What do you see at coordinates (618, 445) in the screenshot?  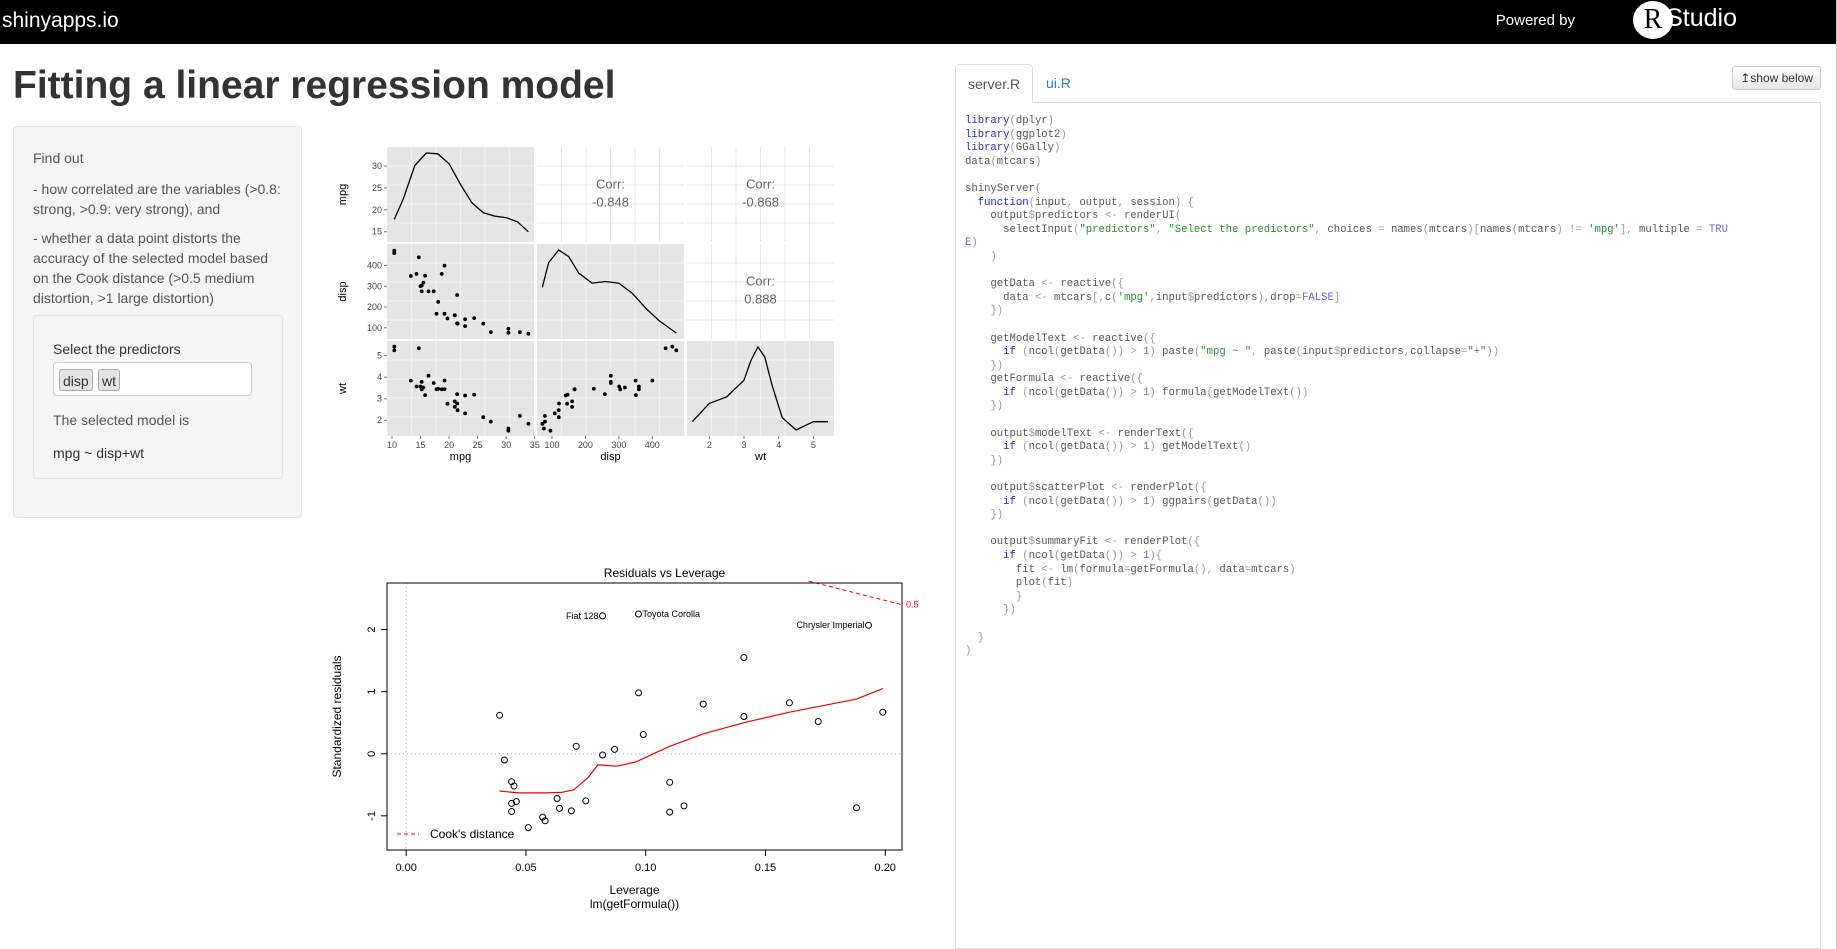 I see `x-tick-label: 300` at bounding box center [618, 445].